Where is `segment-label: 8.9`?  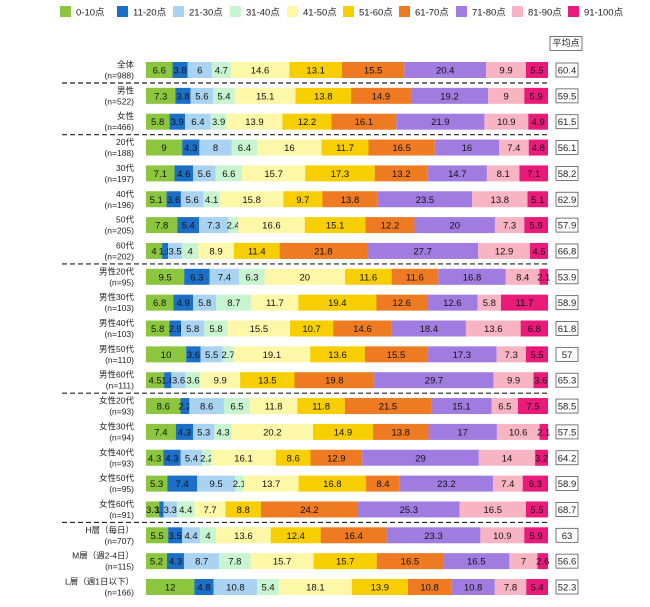 segment-label: 8.9 is located at coordinates (215, 251).